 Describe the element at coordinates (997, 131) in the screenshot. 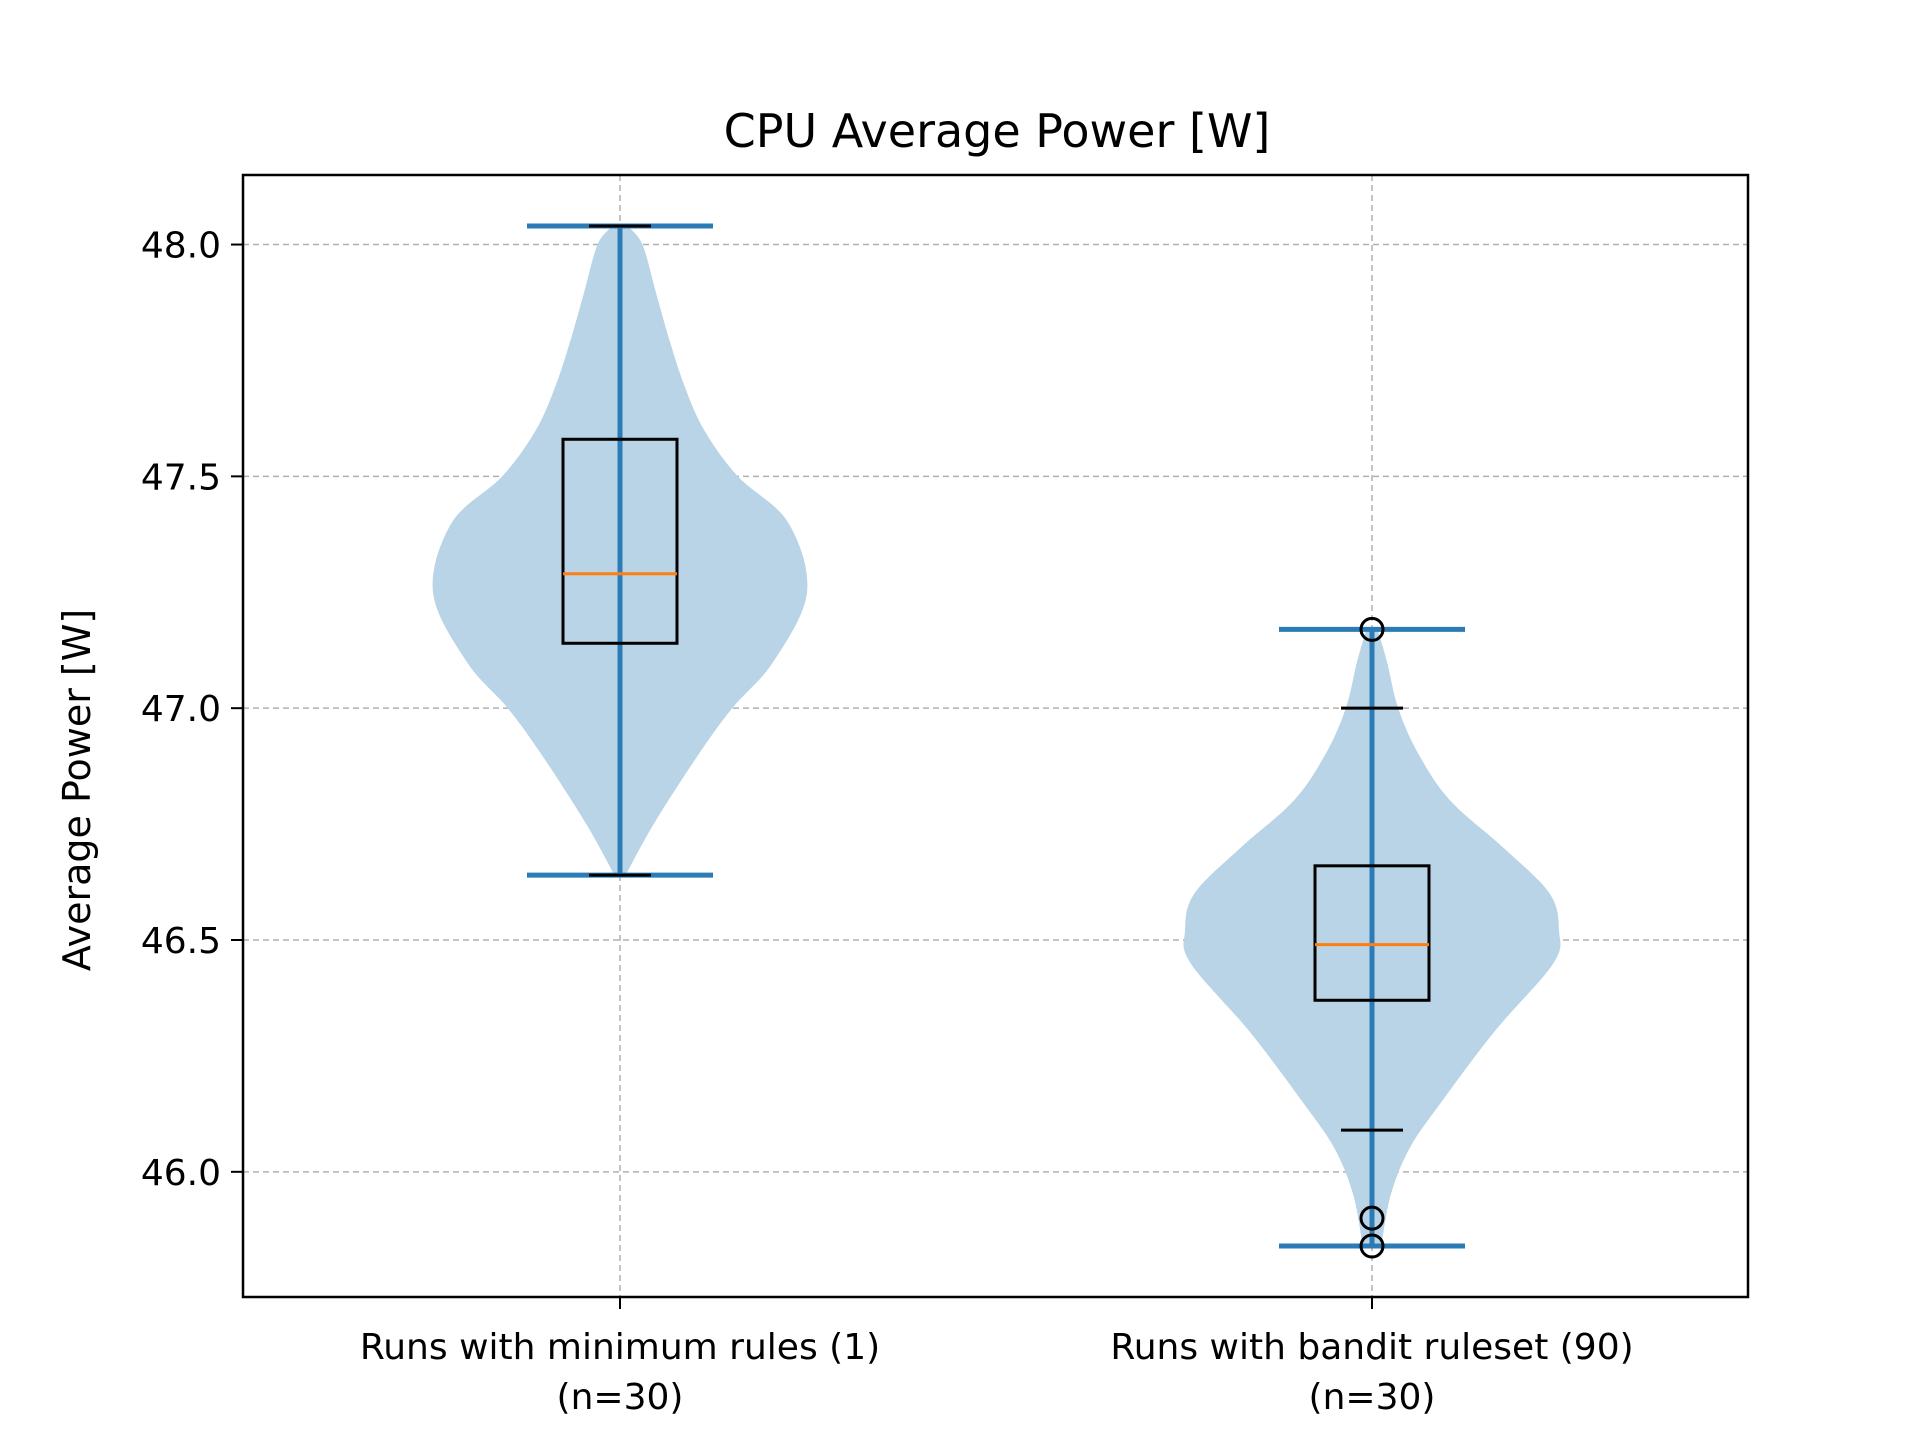

I see `chart-title: CPU Average Power [W]` at that location.